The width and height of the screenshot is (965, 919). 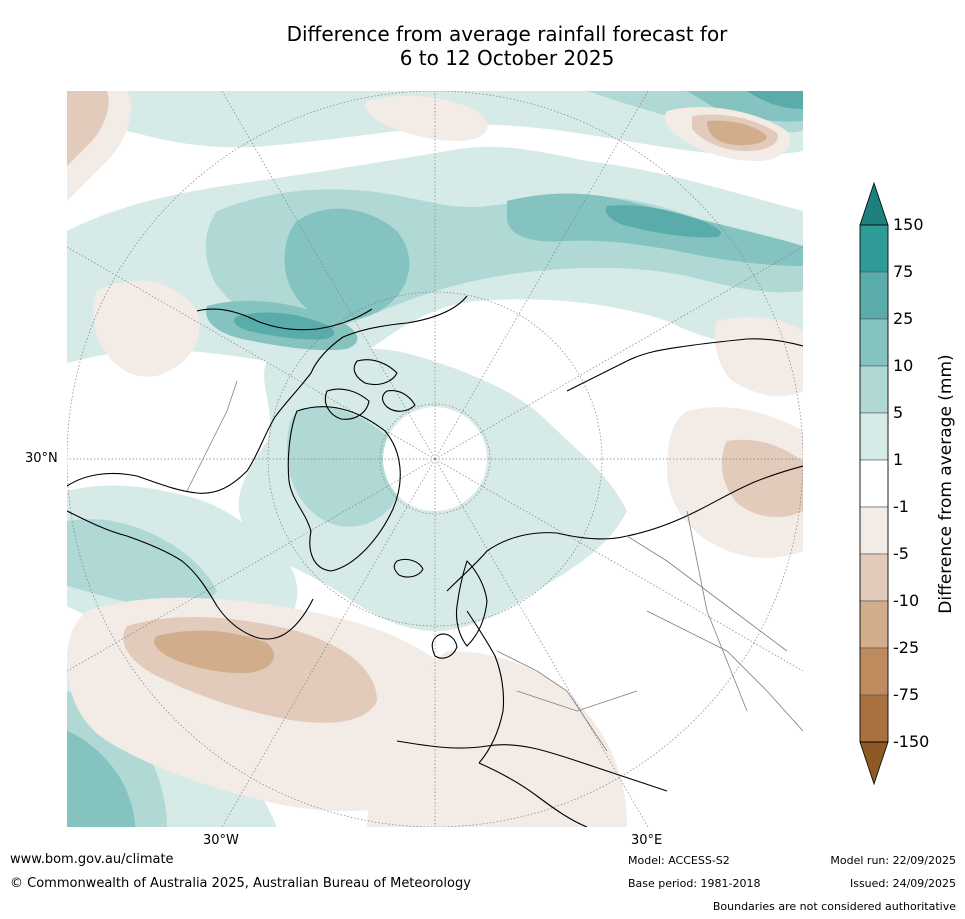 I want to click on colorbar-title: Difference from average (mm), so click(x=946, y=484).